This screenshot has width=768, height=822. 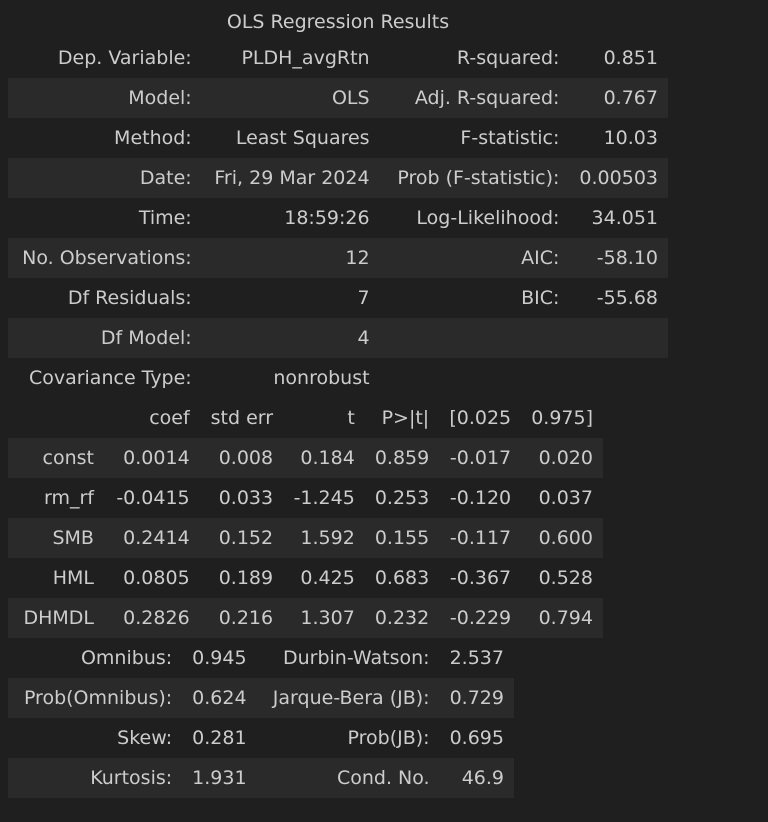 What do you see at coordinates (488, 218) in the screenshot?
I see `summary-row-cell: Log-Likelihood:` at bounding box center [488, 218].